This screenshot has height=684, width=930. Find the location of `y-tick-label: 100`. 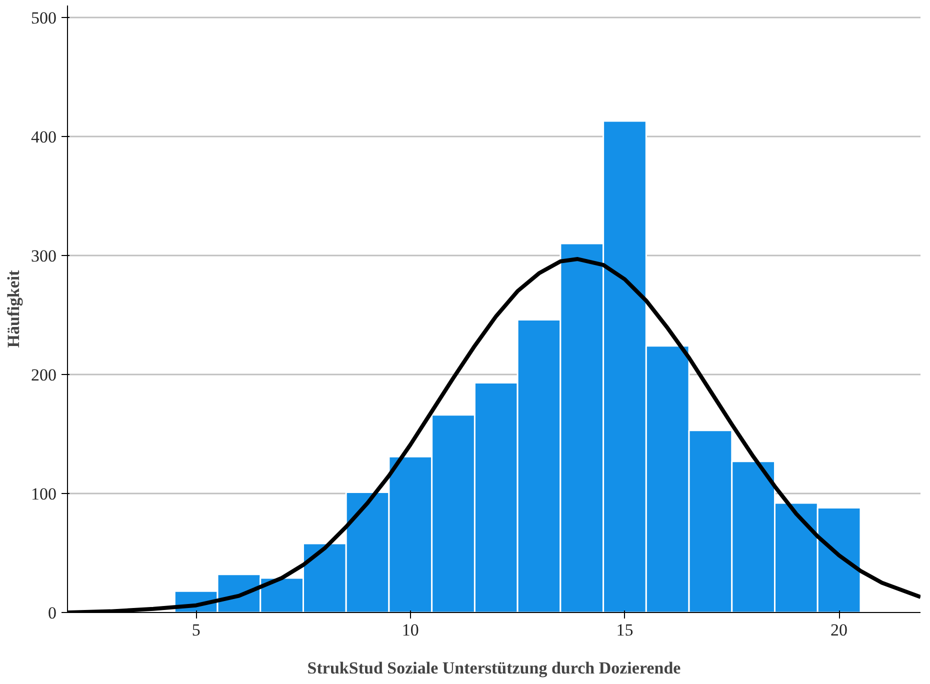

y-tick-label: 100 is located at coordinates (43, 494).